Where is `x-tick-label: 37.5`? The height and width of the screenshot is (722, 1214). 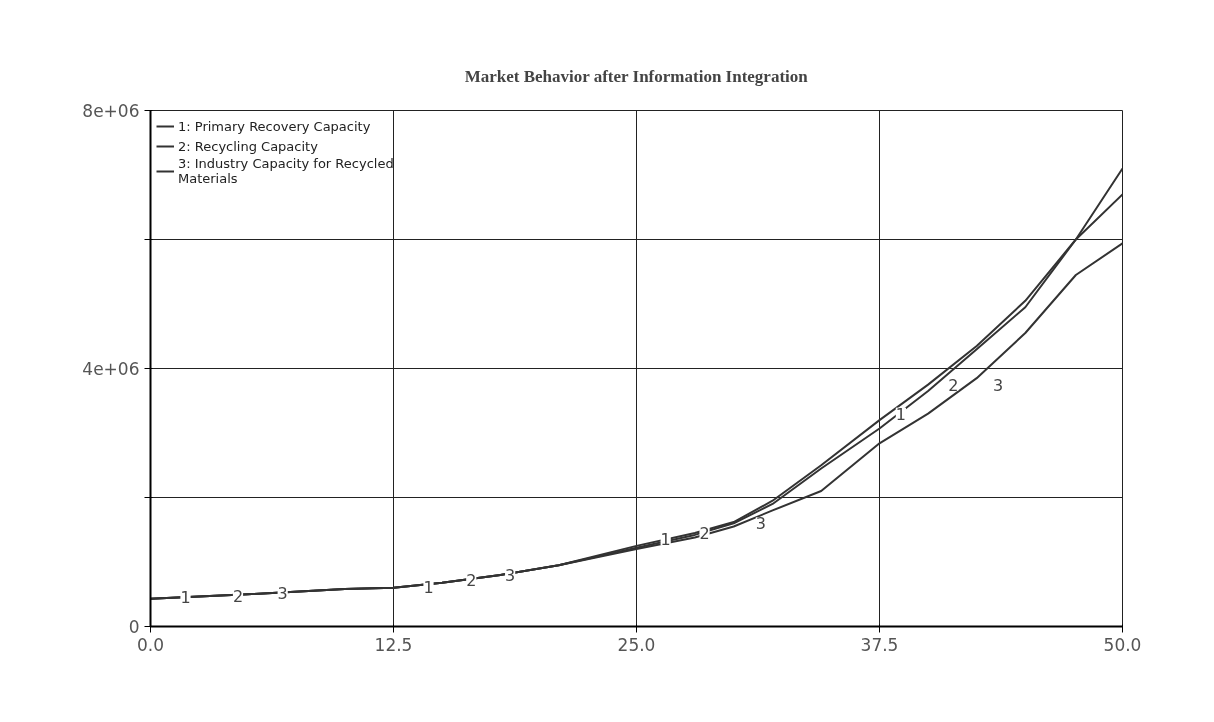 x-tick-label: 37.5 is located at coordinates (879, 644).